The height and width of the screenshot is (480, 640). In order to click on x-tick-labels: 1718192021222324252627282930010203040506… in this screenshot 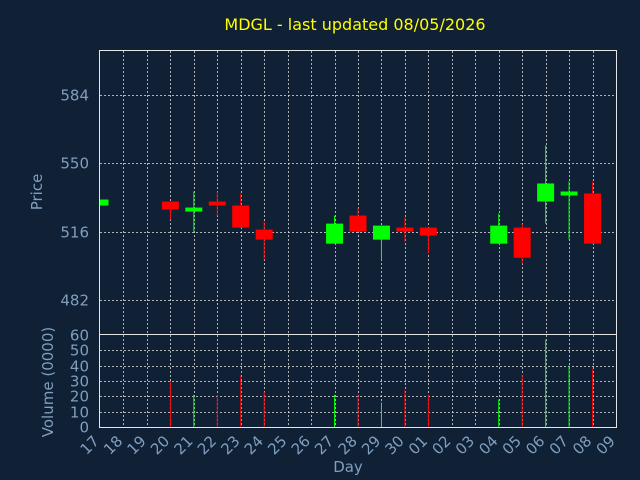, I will do `click(348, 445)`.